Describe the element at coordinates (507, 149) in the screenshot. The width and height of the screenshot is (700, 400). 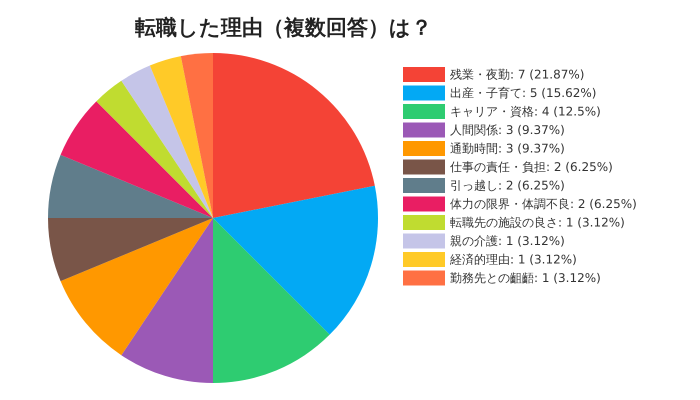
I see `legend-label: 通勤時間: 3 (9.37%)` at that location.